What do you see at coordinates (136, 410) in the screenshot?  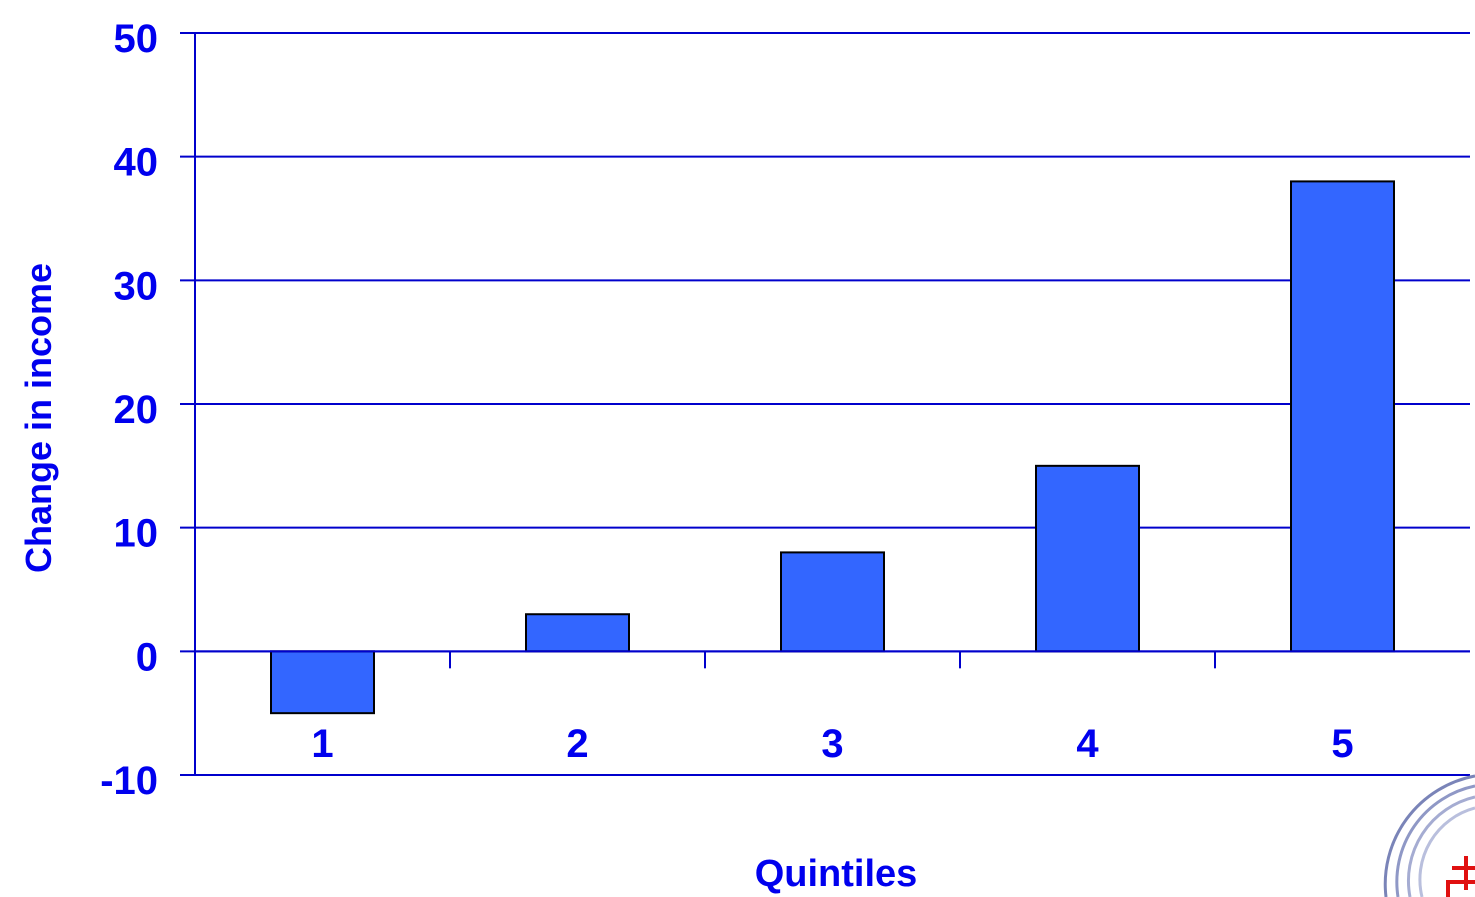 I see `y-tick-label: 20` at bounding box center [136, 410].